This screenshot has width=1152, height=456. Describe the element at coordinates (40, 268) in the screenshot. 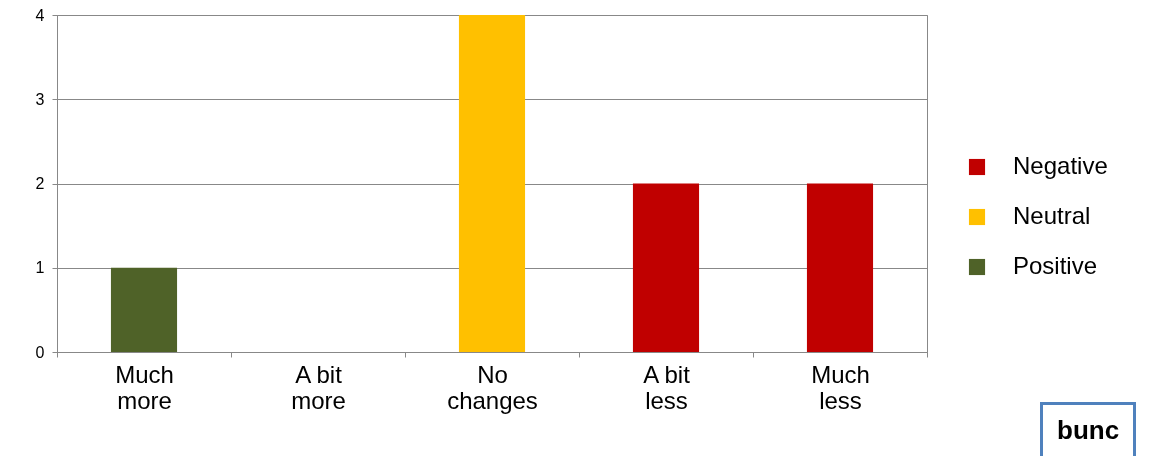

I see `y-tick-label: 1` at that location.